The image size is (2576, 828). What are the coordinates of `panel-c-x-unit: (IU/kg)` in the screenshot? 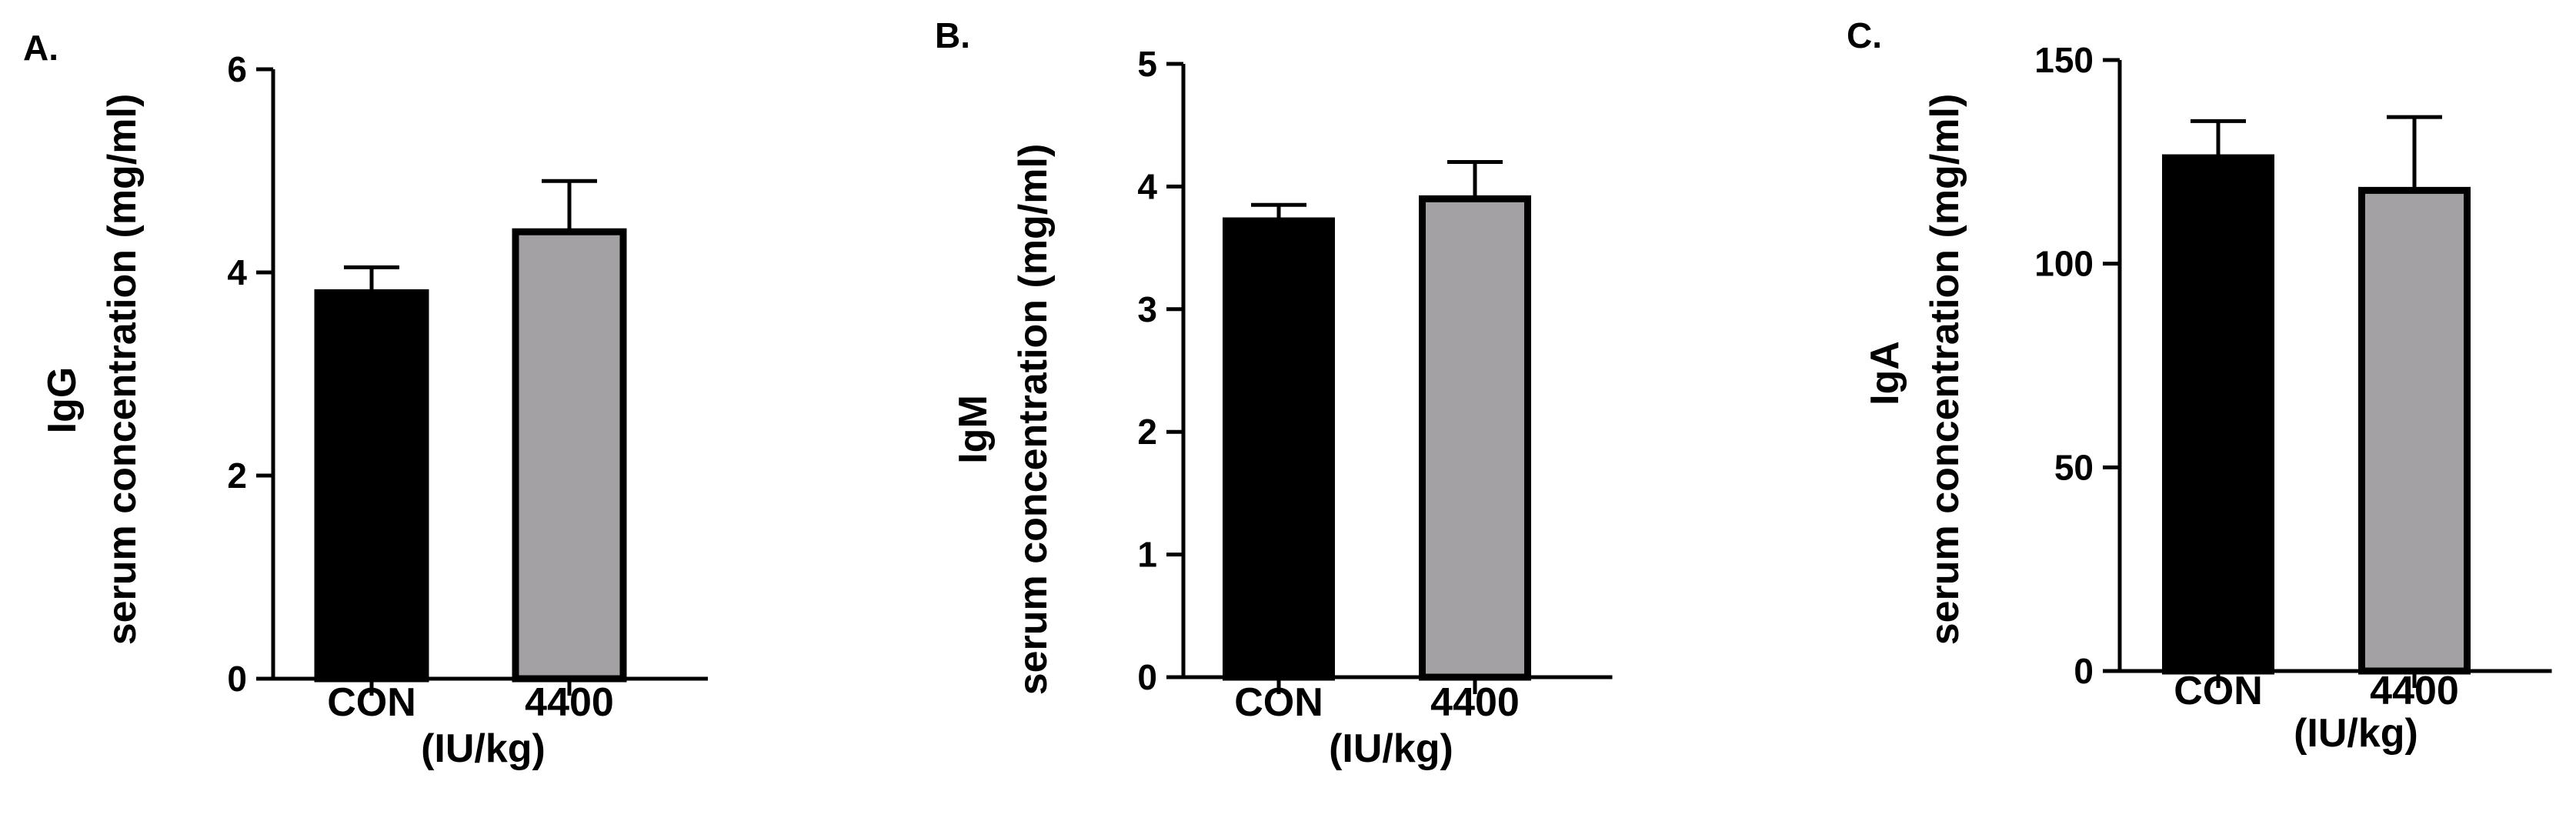 It's located at (2356, 733).